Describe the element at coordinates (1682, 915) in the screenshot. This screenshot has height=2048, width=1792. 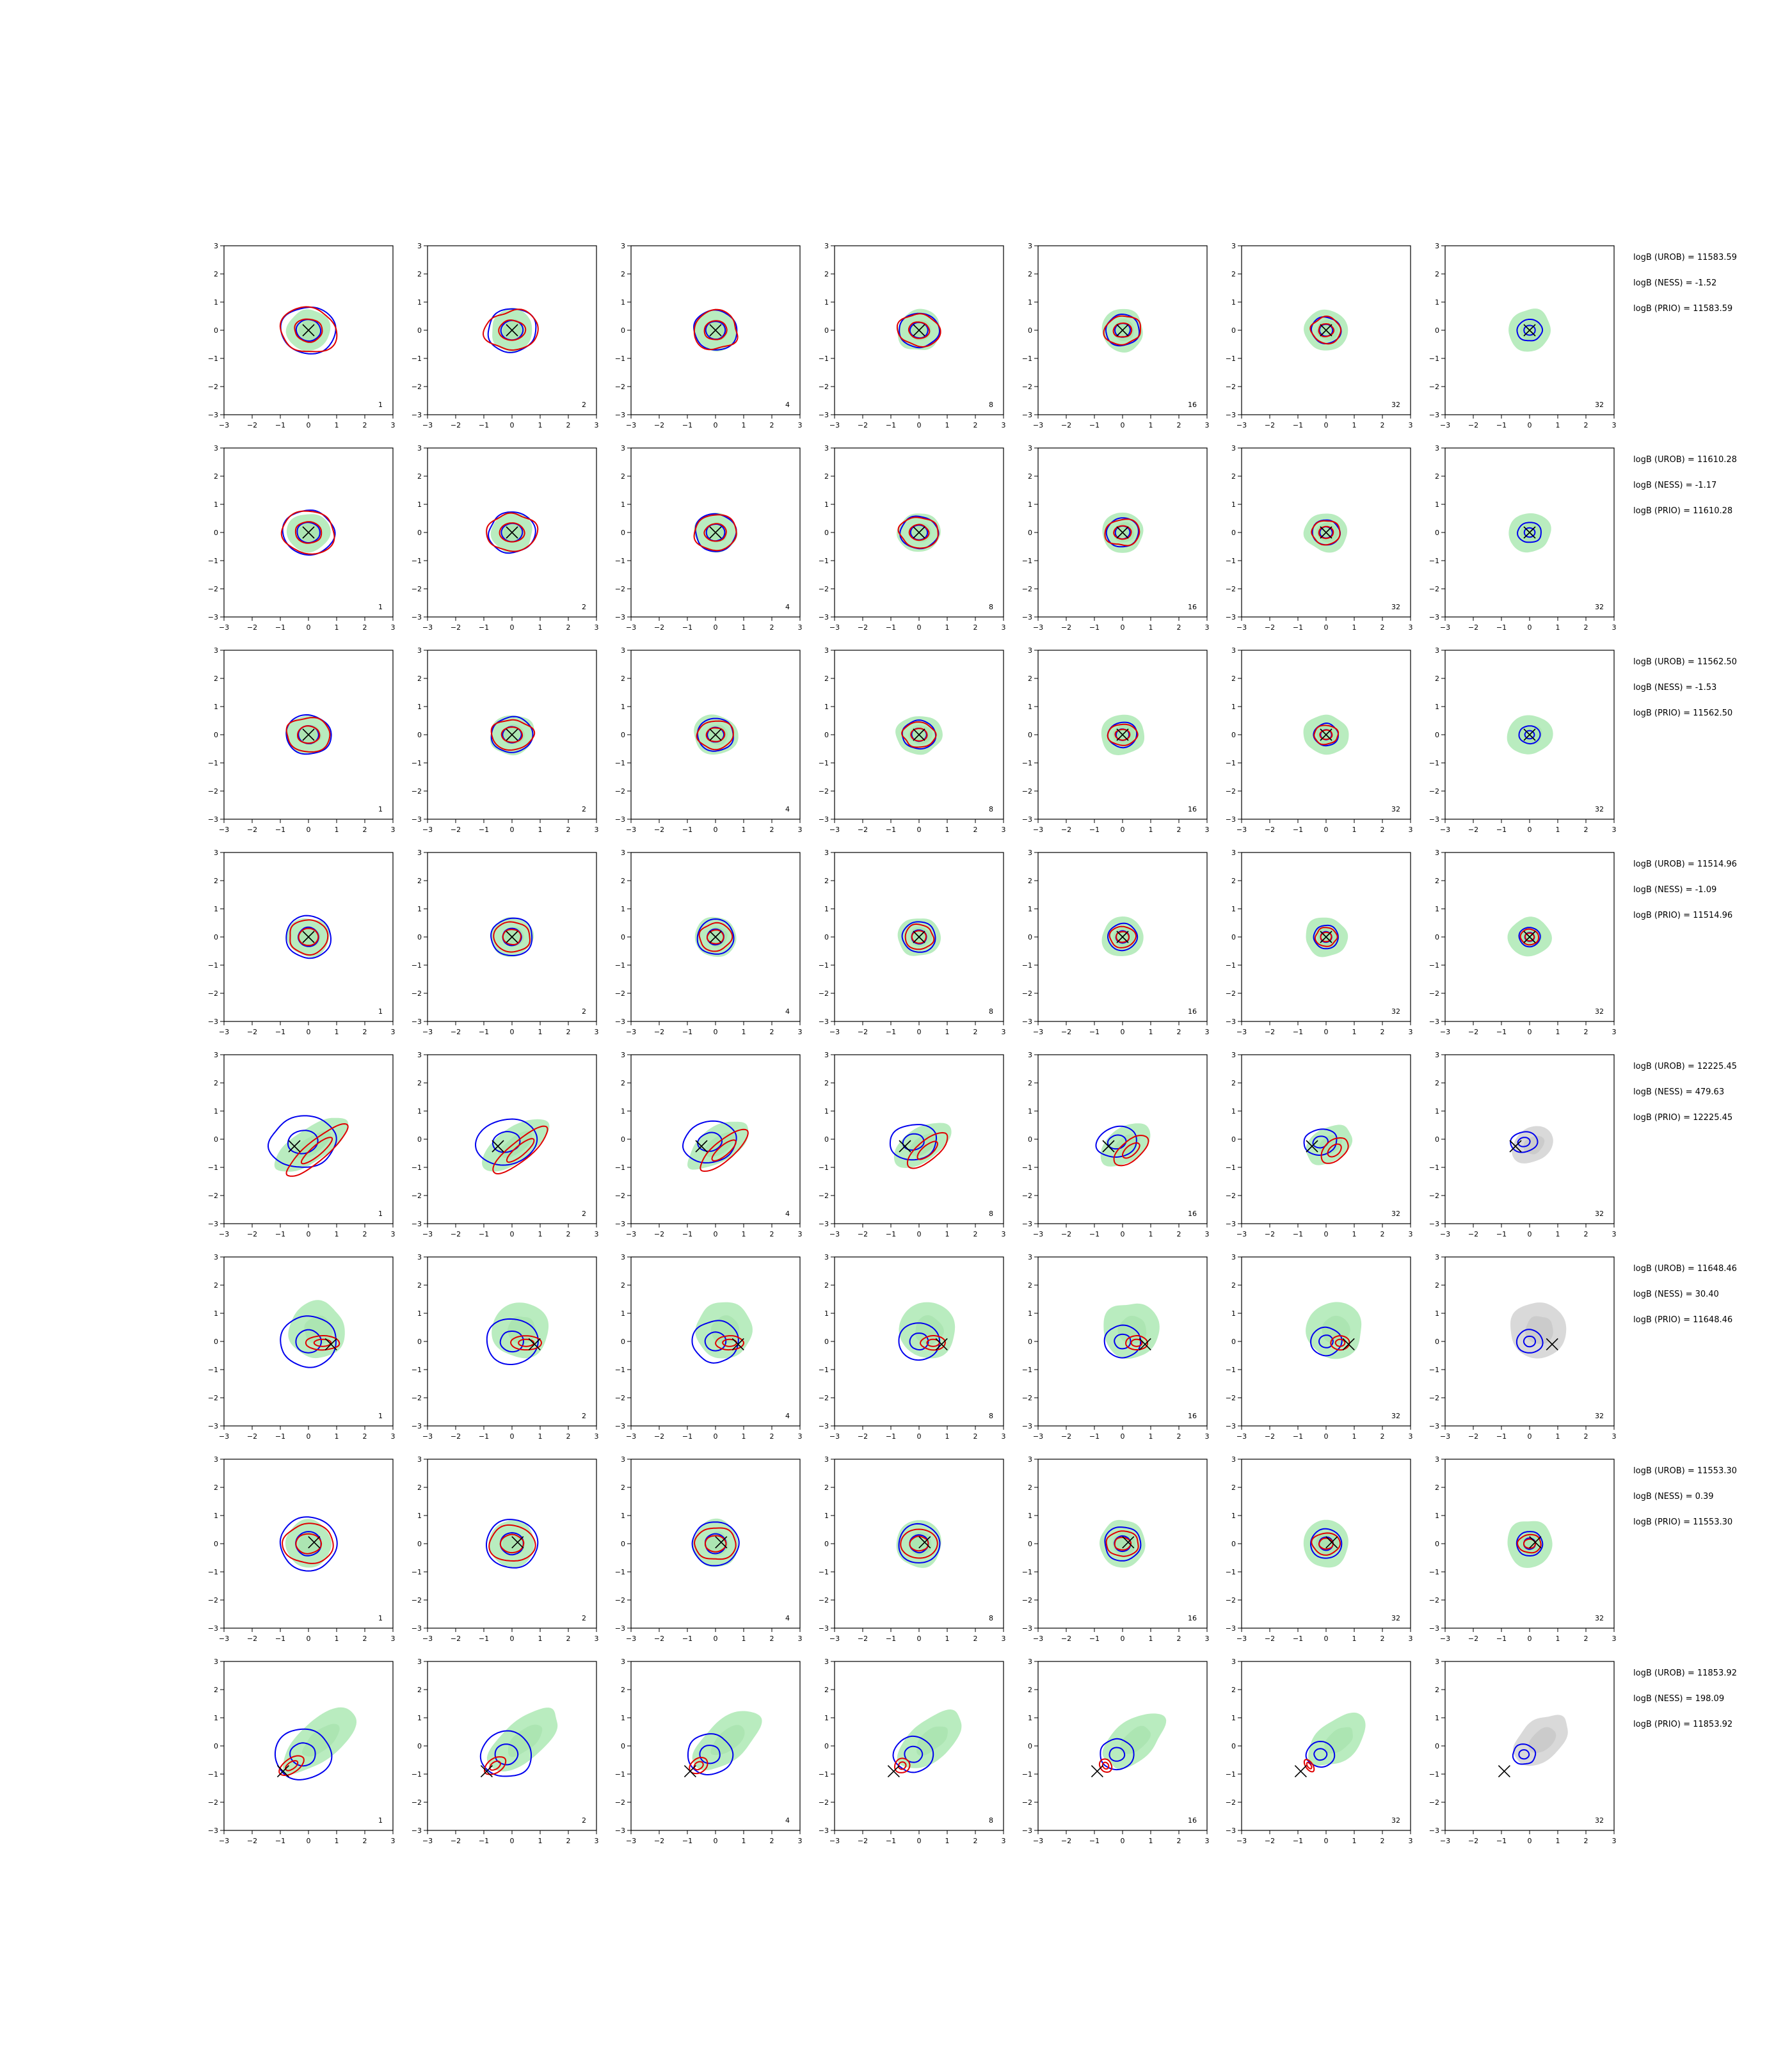
I see `stat-text-r4-3: logB (PRIO) = 11514.96` at that location.